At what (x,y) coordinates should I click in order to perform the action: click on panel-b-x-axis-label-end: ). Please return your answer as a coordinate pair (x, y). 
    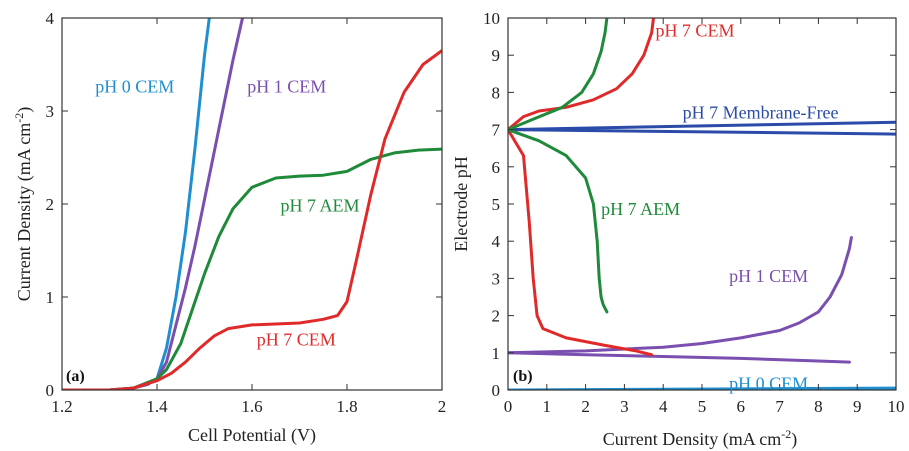
    Looking at the image, I should click on (794, 439).